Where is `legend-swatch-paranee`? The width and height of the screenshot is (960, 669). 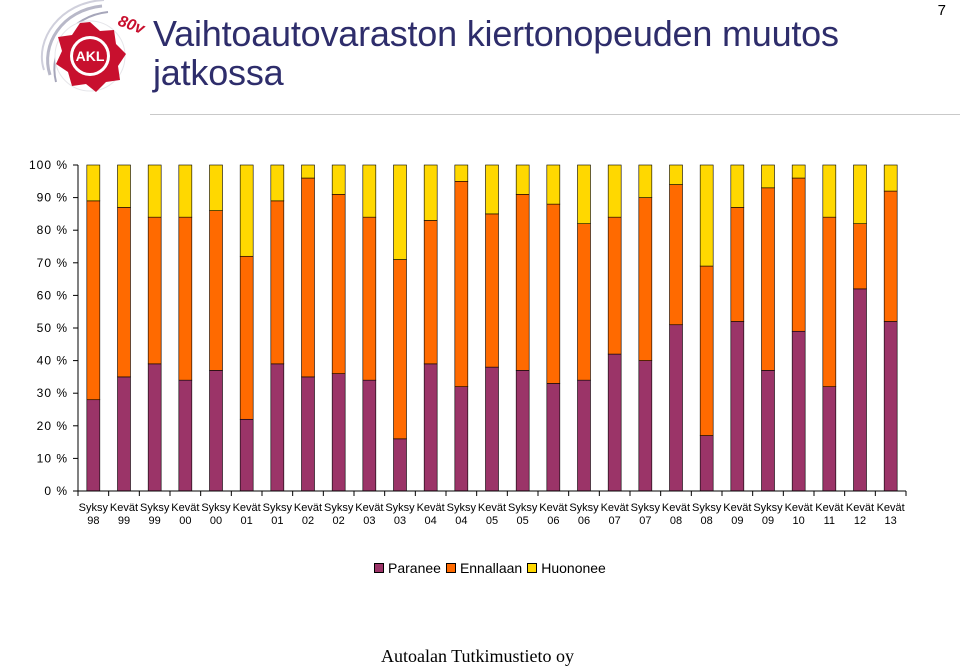
legend-swatch-paranee is located at coordinates (379, 568).